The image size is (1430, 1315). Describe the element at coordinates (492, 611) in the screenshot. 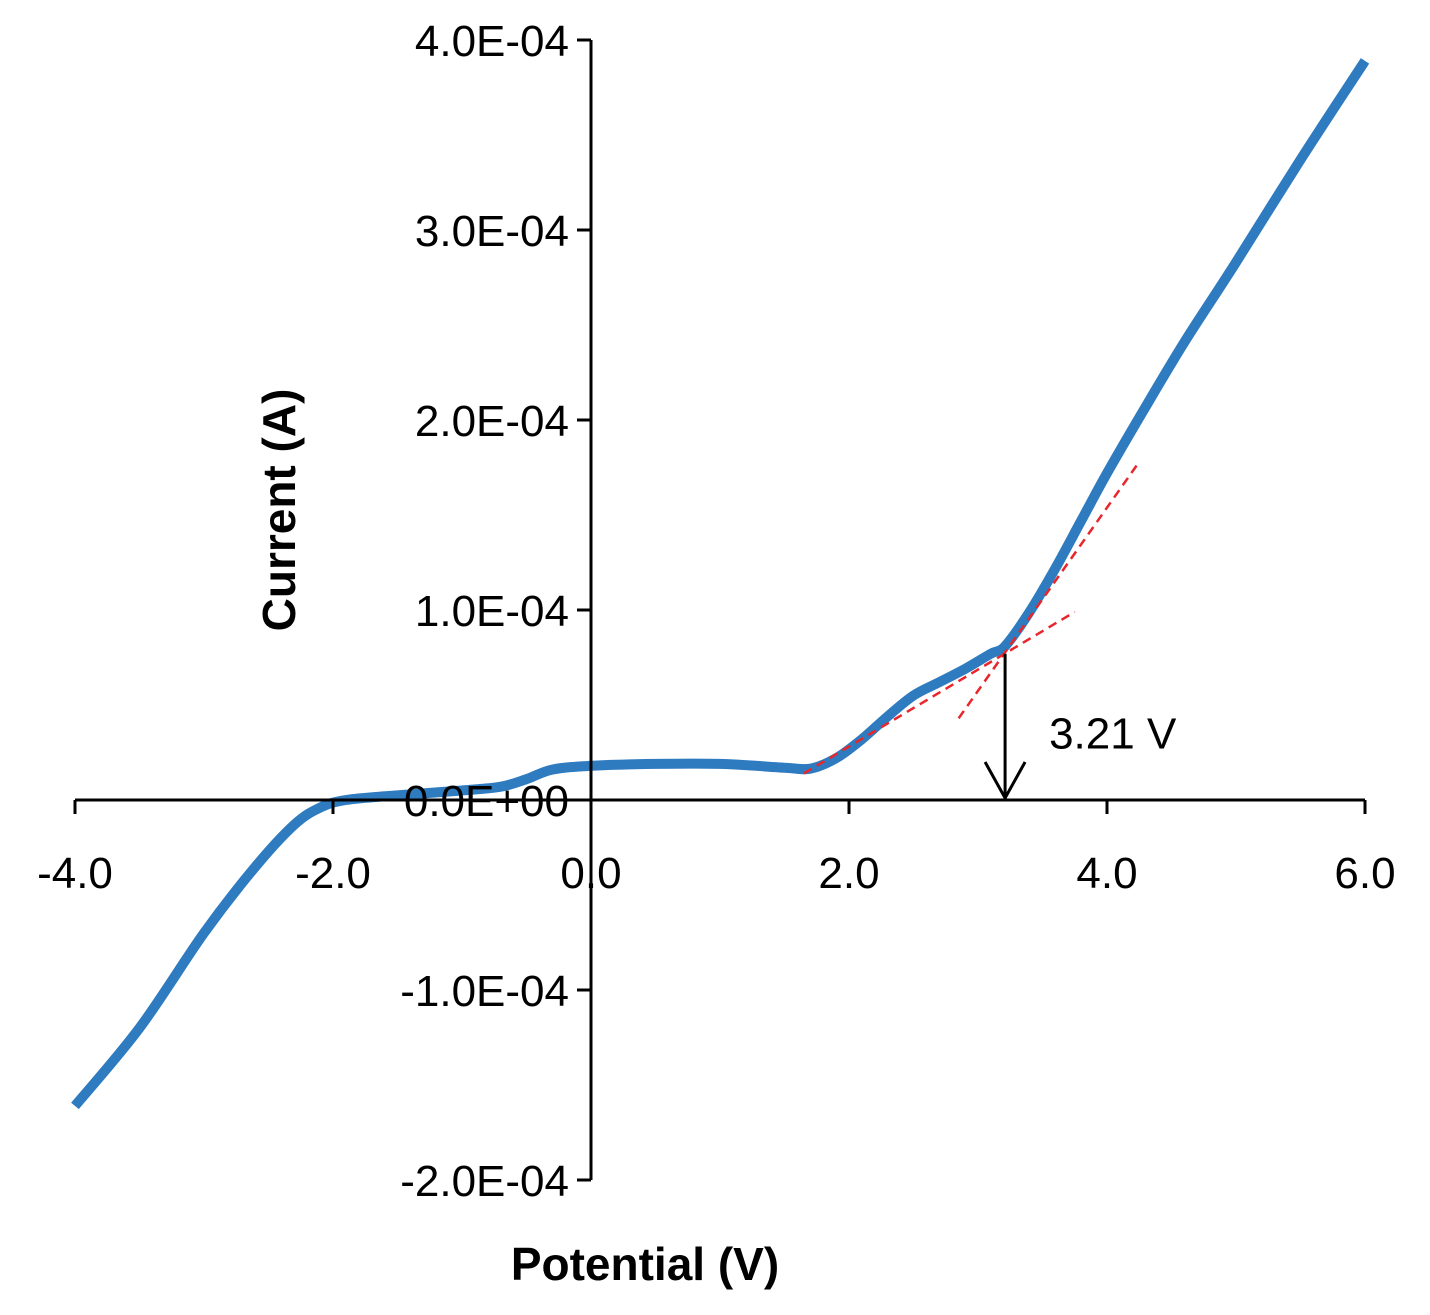

I see `y-tick-label: 1.0E-04` at that location.